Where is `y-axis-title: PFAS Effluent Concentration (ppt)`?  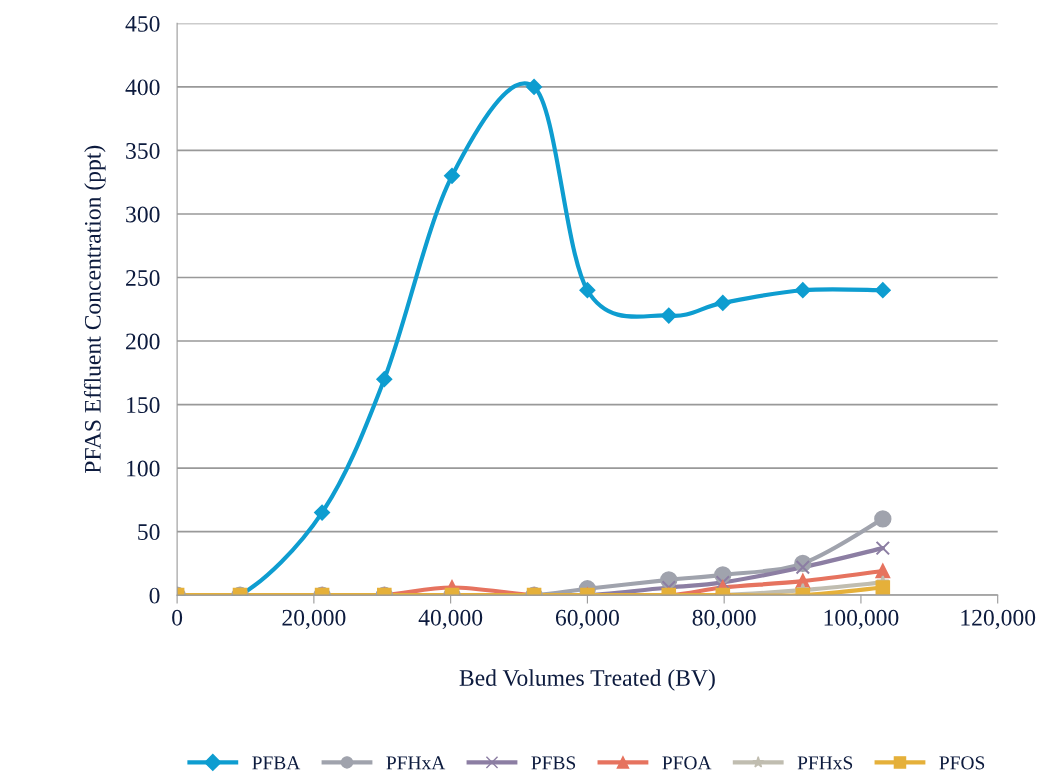 y-axis-title: PFAS Effluent Concentration (ppt) is located at coordinates (94, 309).